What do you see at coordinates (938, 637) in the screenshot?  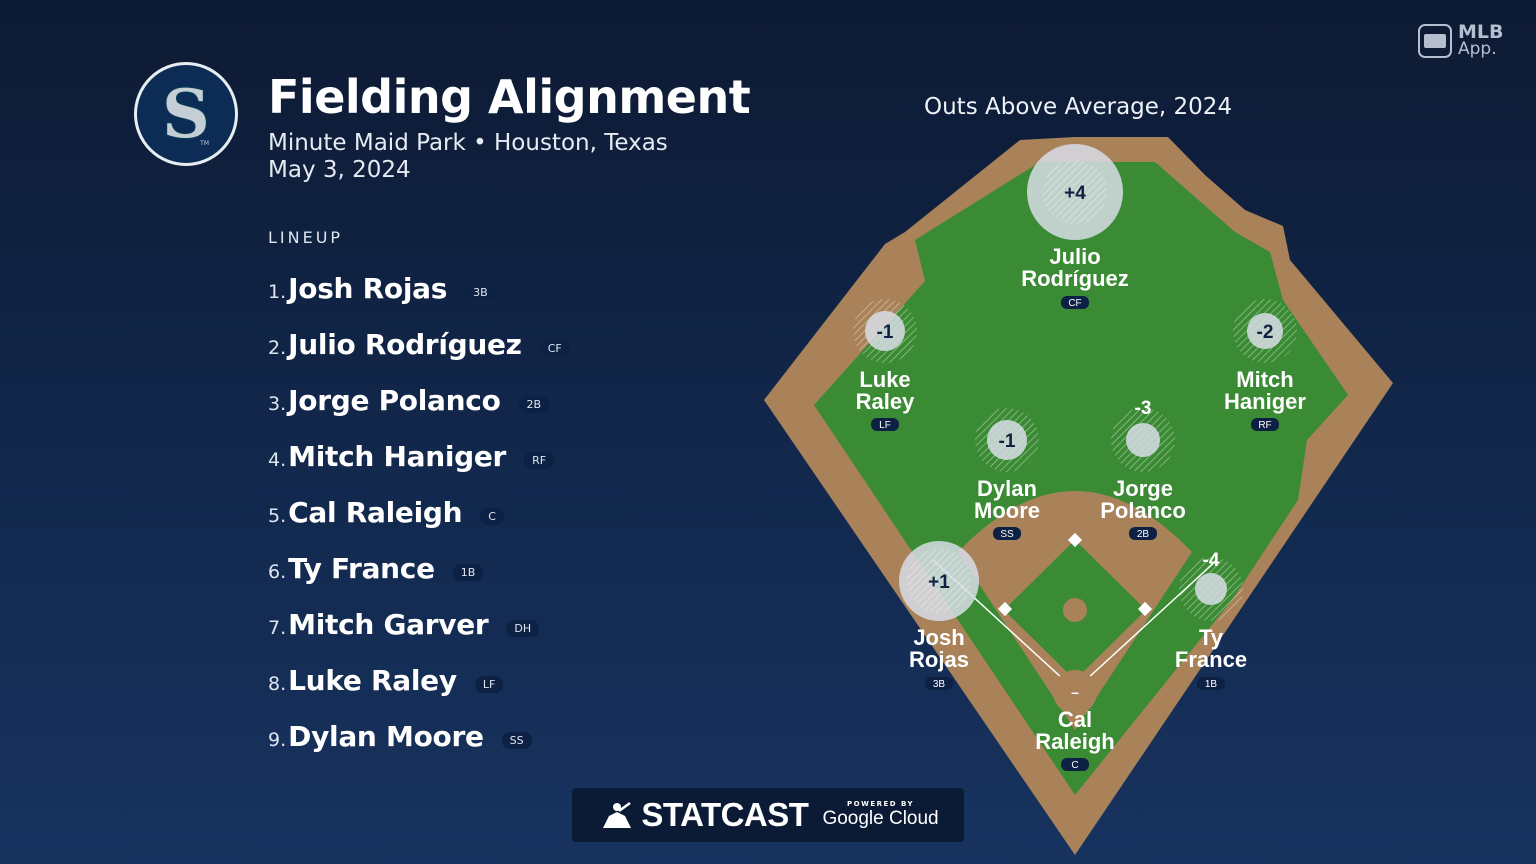 I see `player-first-name: Josh` at bounding box center [938, 637].